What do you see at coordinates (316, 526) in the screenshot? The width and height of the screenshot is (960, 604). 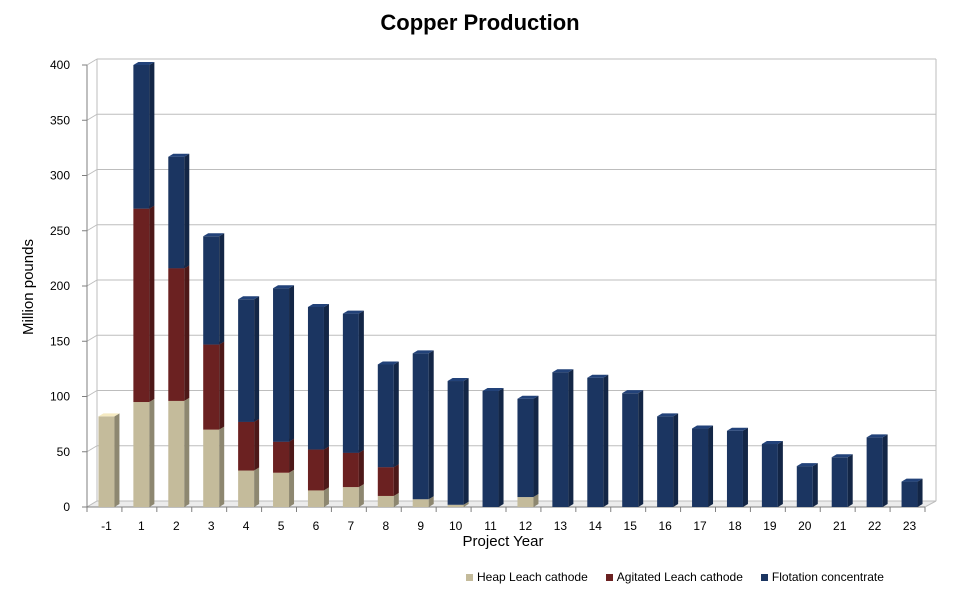 I see `x-tick-label: 6` at bounding box center [316, 526].